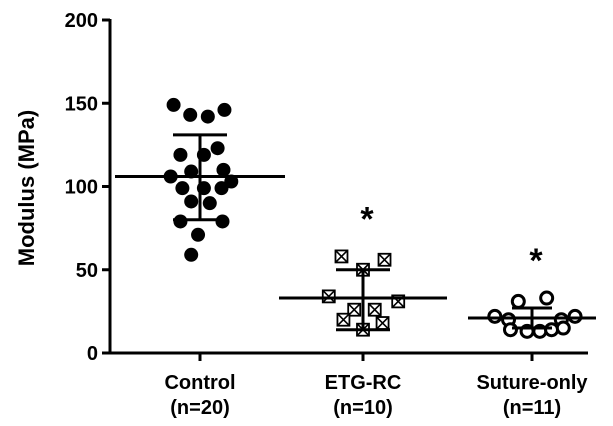  Describe the element at coordinates (199, 408) in the screenshot. I see `category-count: (n=20)` at that location.